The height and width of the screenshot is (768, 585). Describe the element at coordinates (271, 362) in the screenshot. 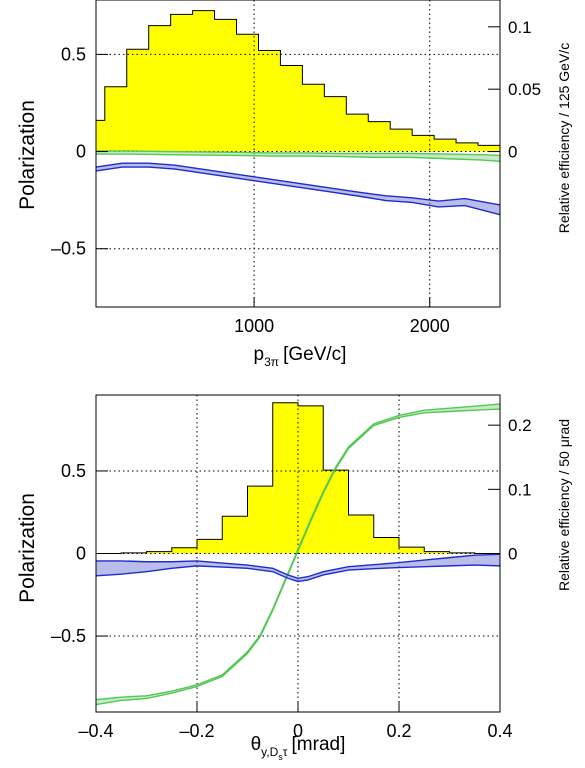

I see `x-axis-subscript: 3π` at that location.